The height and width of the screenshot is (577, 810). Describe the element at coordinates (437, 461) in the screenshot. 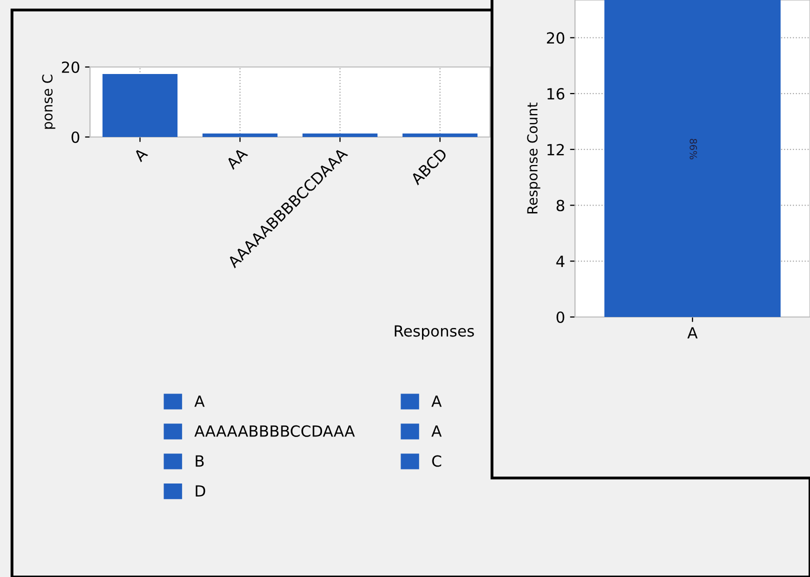

I see `legend-label: C` at that location.